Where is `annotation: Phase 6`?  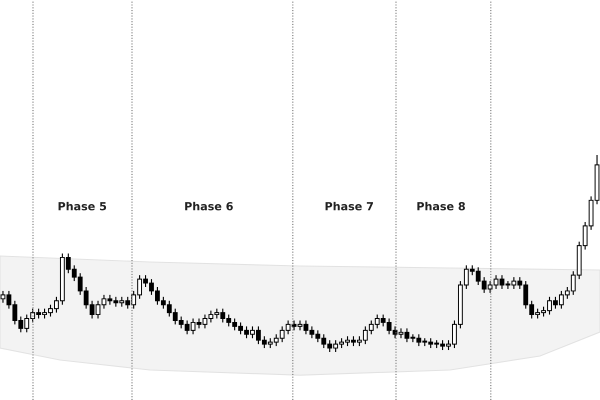
annotation: Phase 6 is located at coordinates (209, 206).